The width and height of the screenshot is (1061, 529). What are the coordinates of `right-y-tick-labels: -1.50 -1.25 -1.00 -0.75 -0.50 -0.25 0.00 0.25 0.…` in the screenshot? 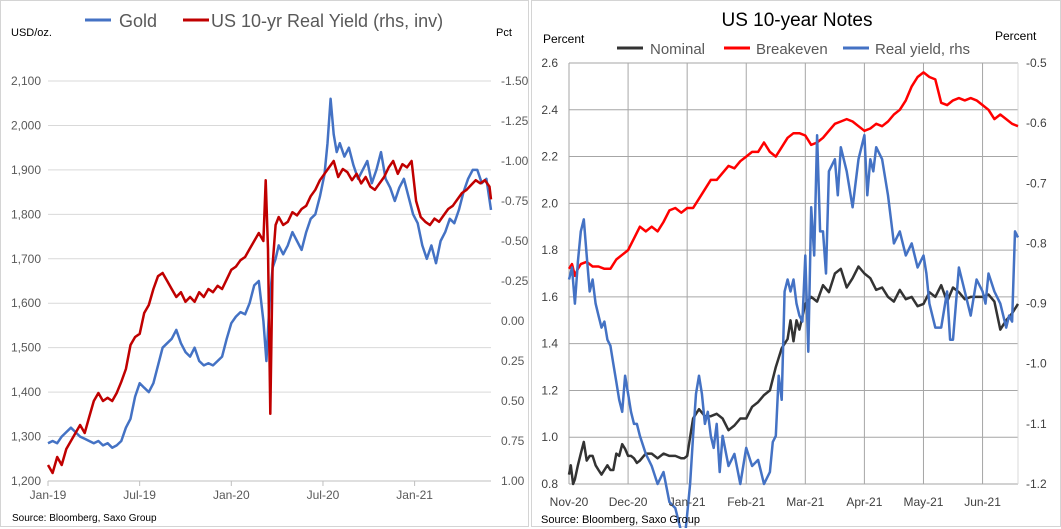 It's located at (515, 281).